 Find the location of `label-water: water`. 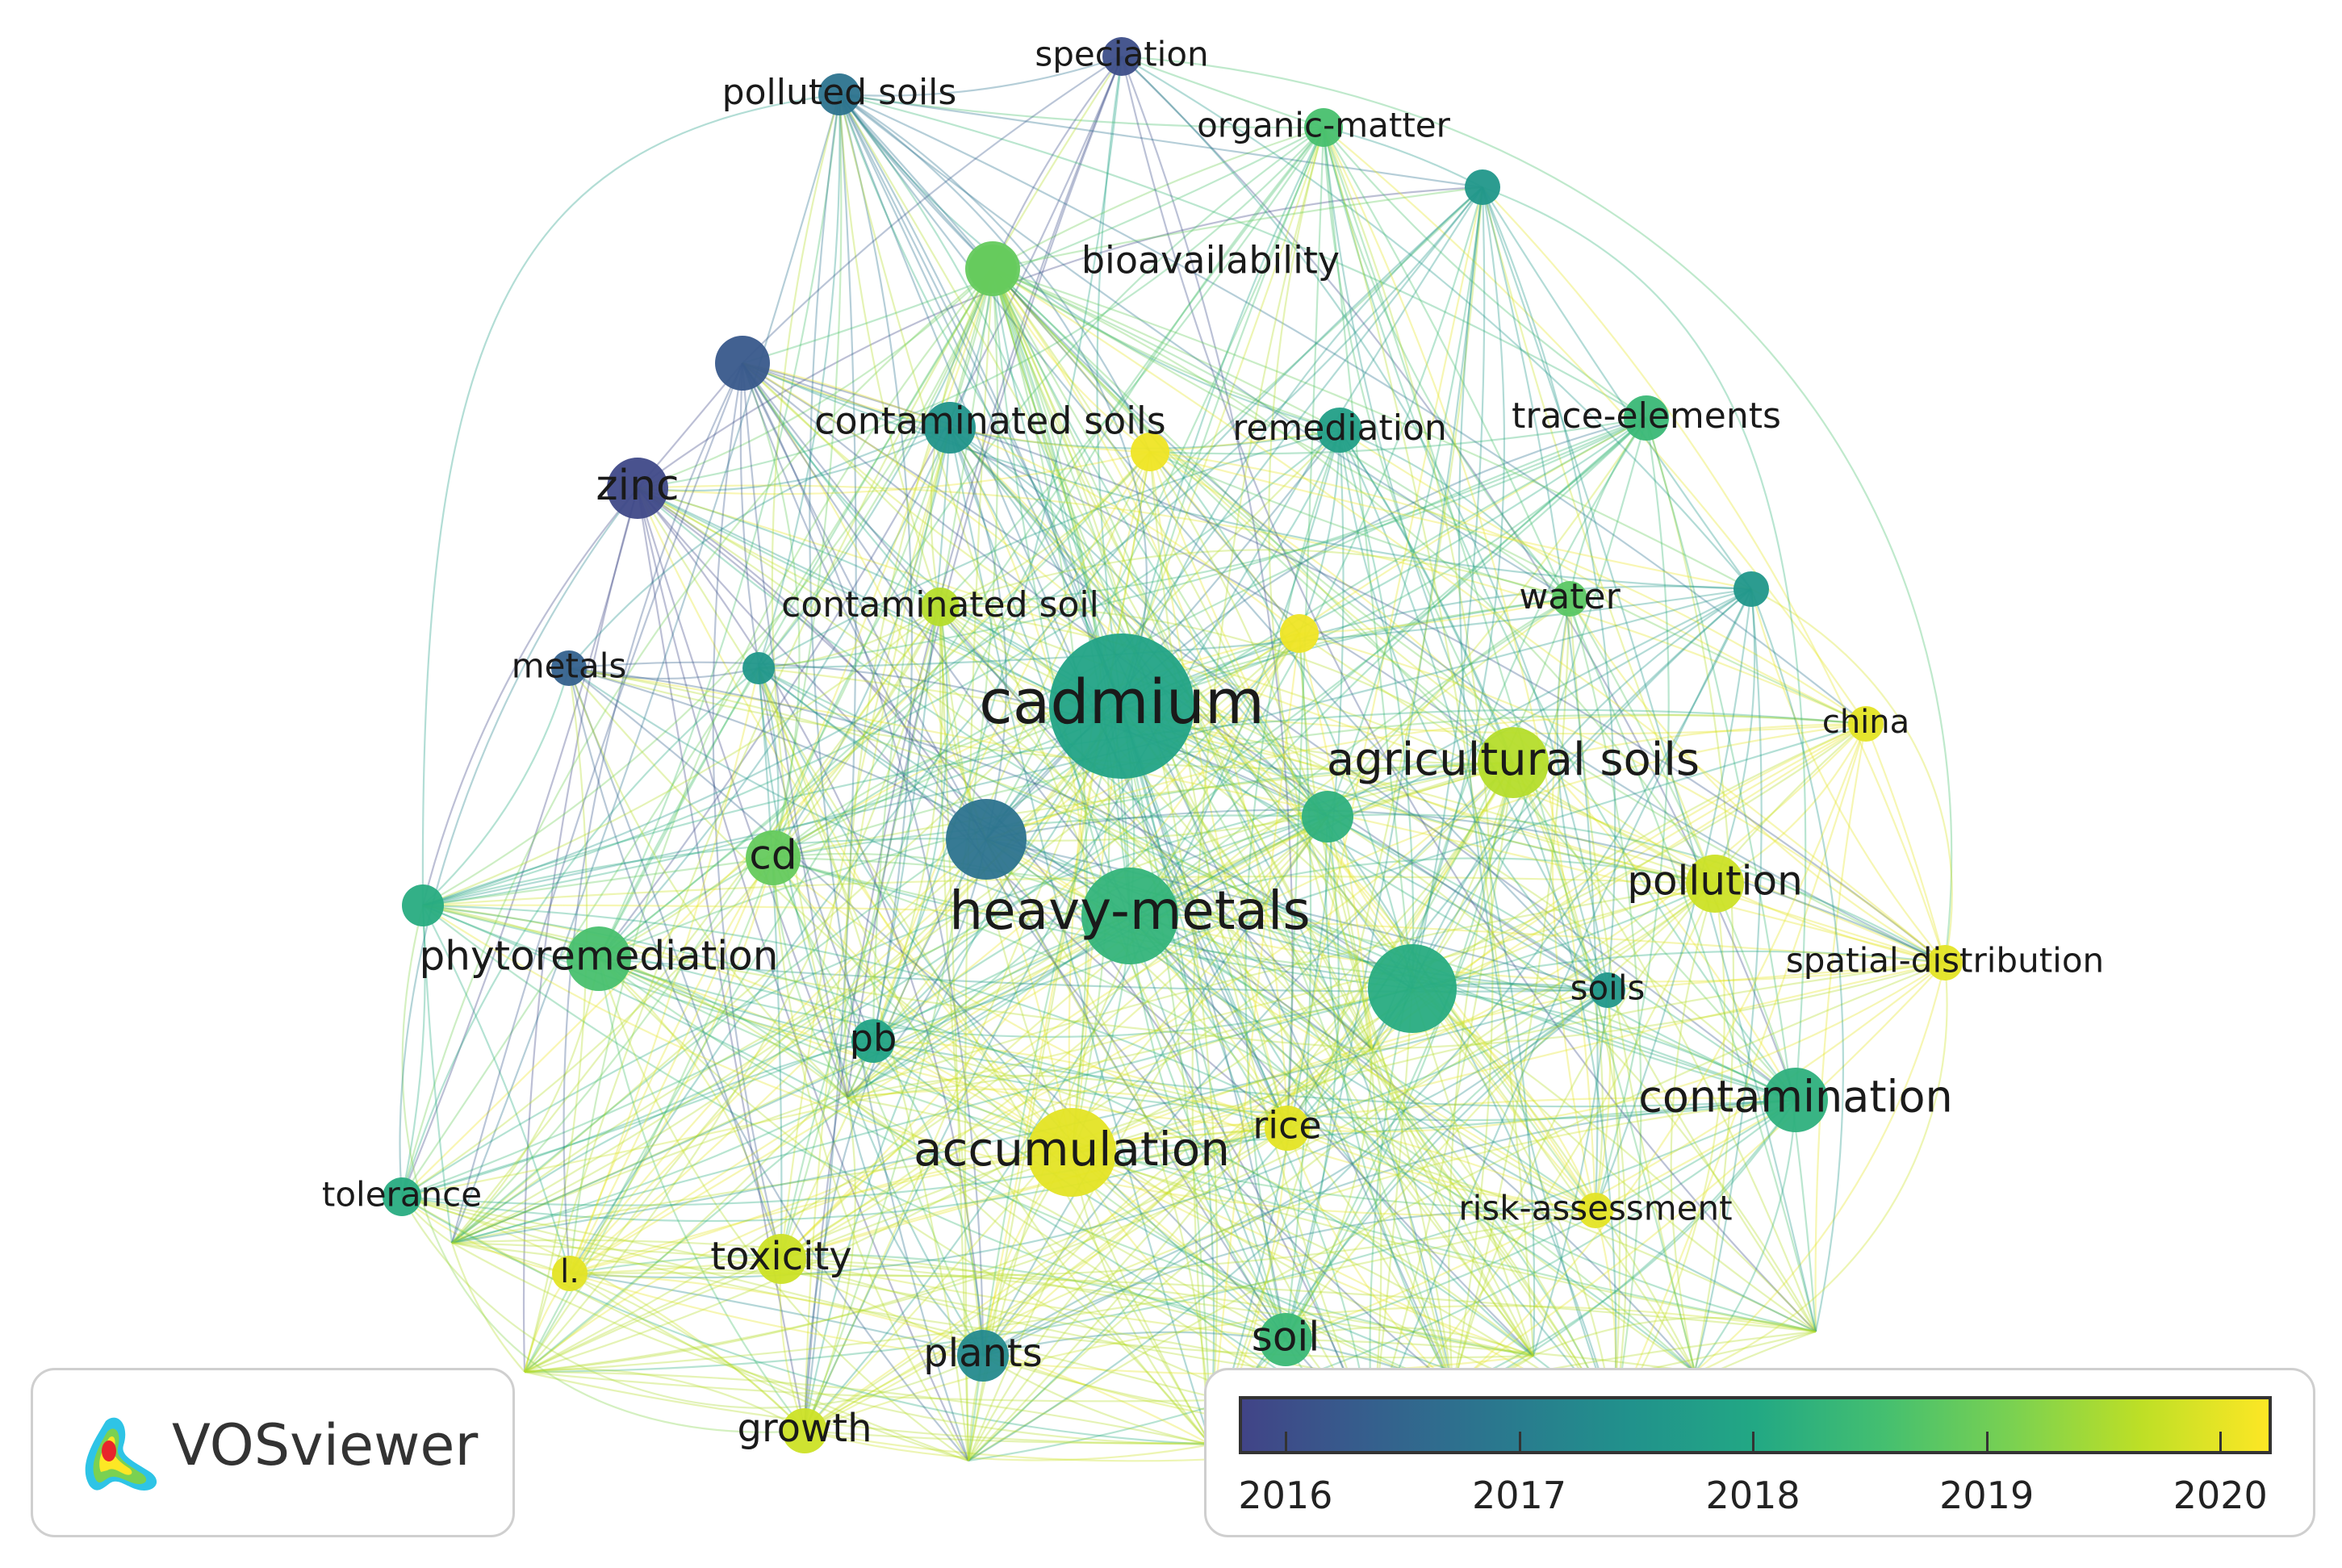

label-water: water is located at coordinates (1570, 596).